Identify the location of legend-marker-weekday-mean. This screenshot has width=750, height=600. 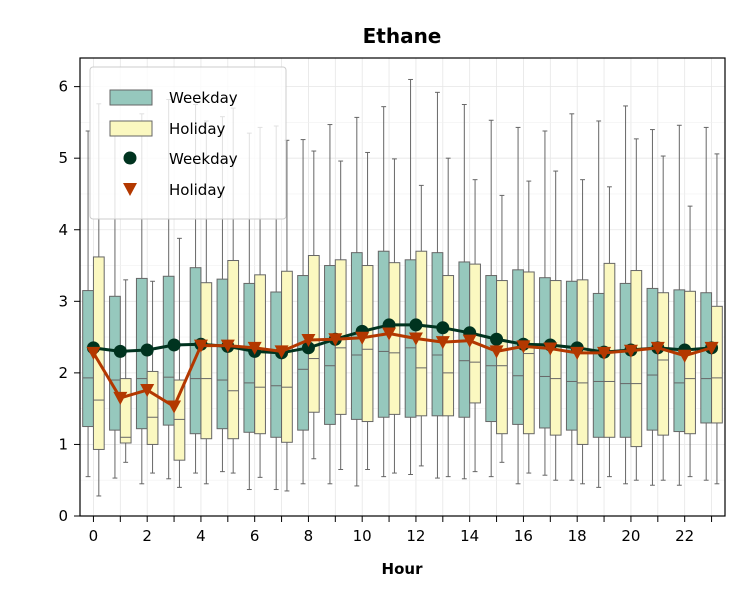
(130, 158).